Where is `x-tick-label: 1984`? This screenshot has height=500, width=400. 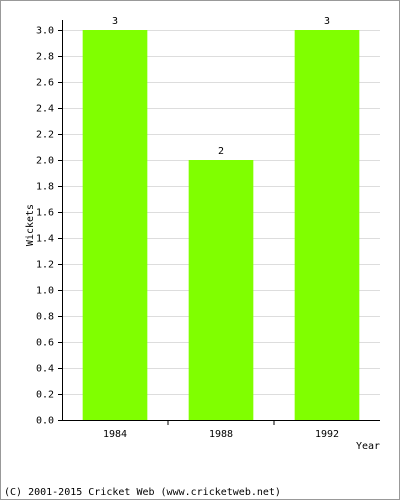 x-tick-label: 1984 is located at coordinates (115, 434).